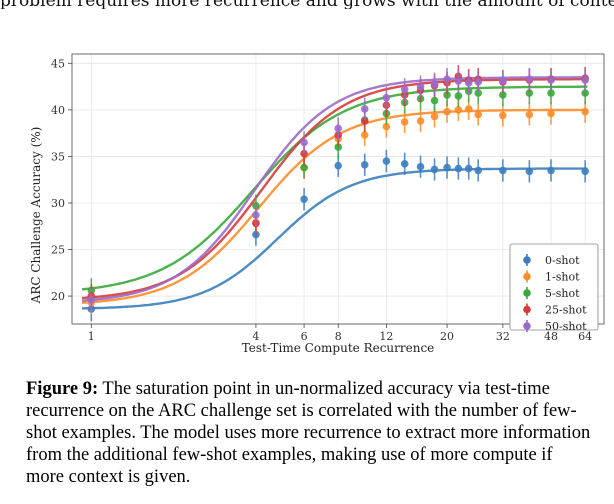  I want to click on x-axis-label: Test-Time Compute Recurrence, so click(338, 348).